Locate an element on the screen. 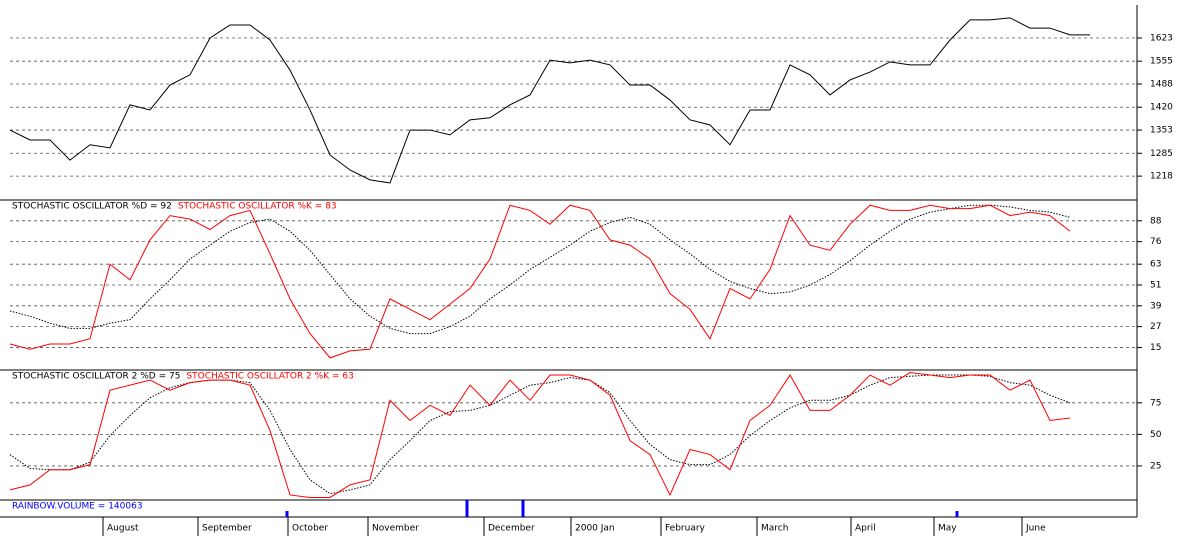  x-tick-label: December is located at coordinates (511, 529).